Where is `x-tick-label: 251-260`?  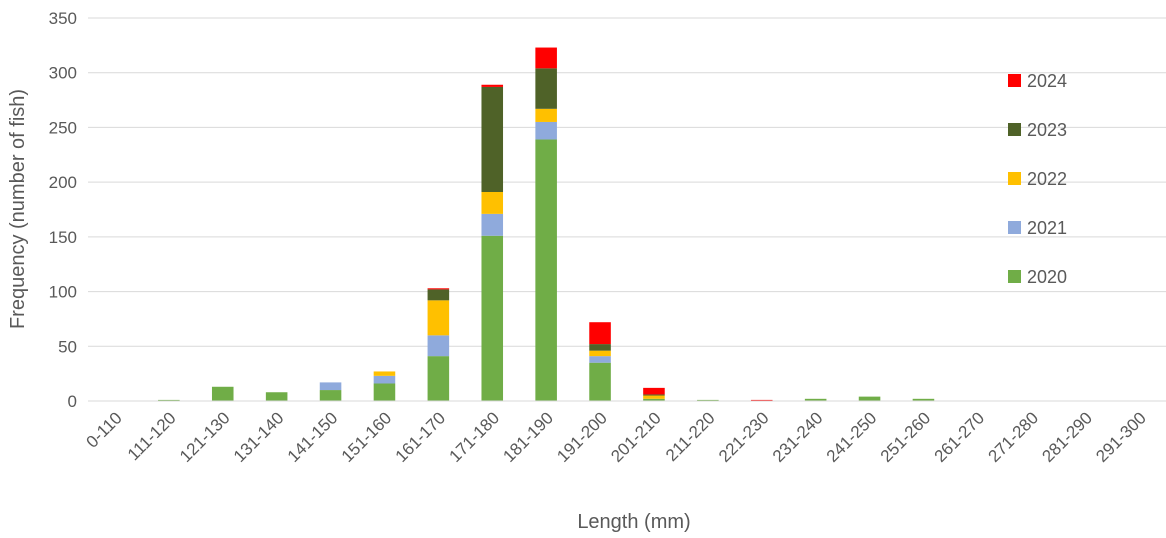
x-tick-label: 251-260 is located at coordinates (906, 437).